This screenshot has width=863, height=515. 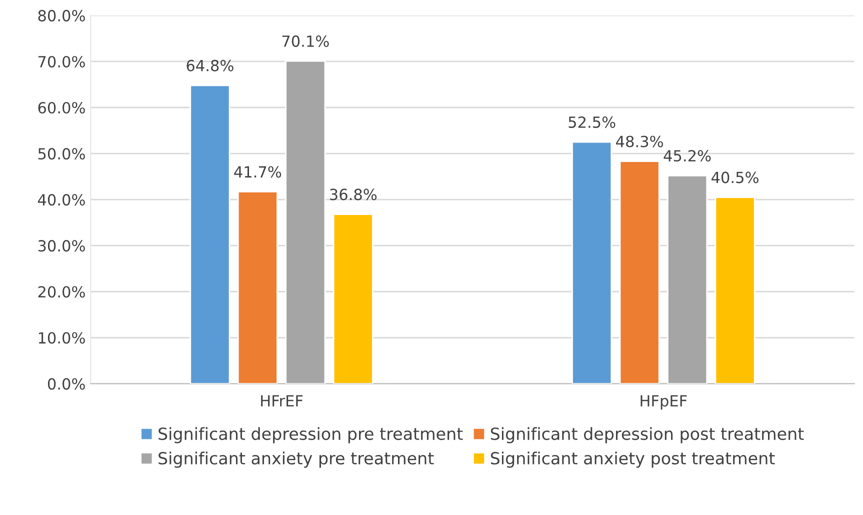 I want to click on y-tick-label: 80.0%, so click(x=61, y=16).